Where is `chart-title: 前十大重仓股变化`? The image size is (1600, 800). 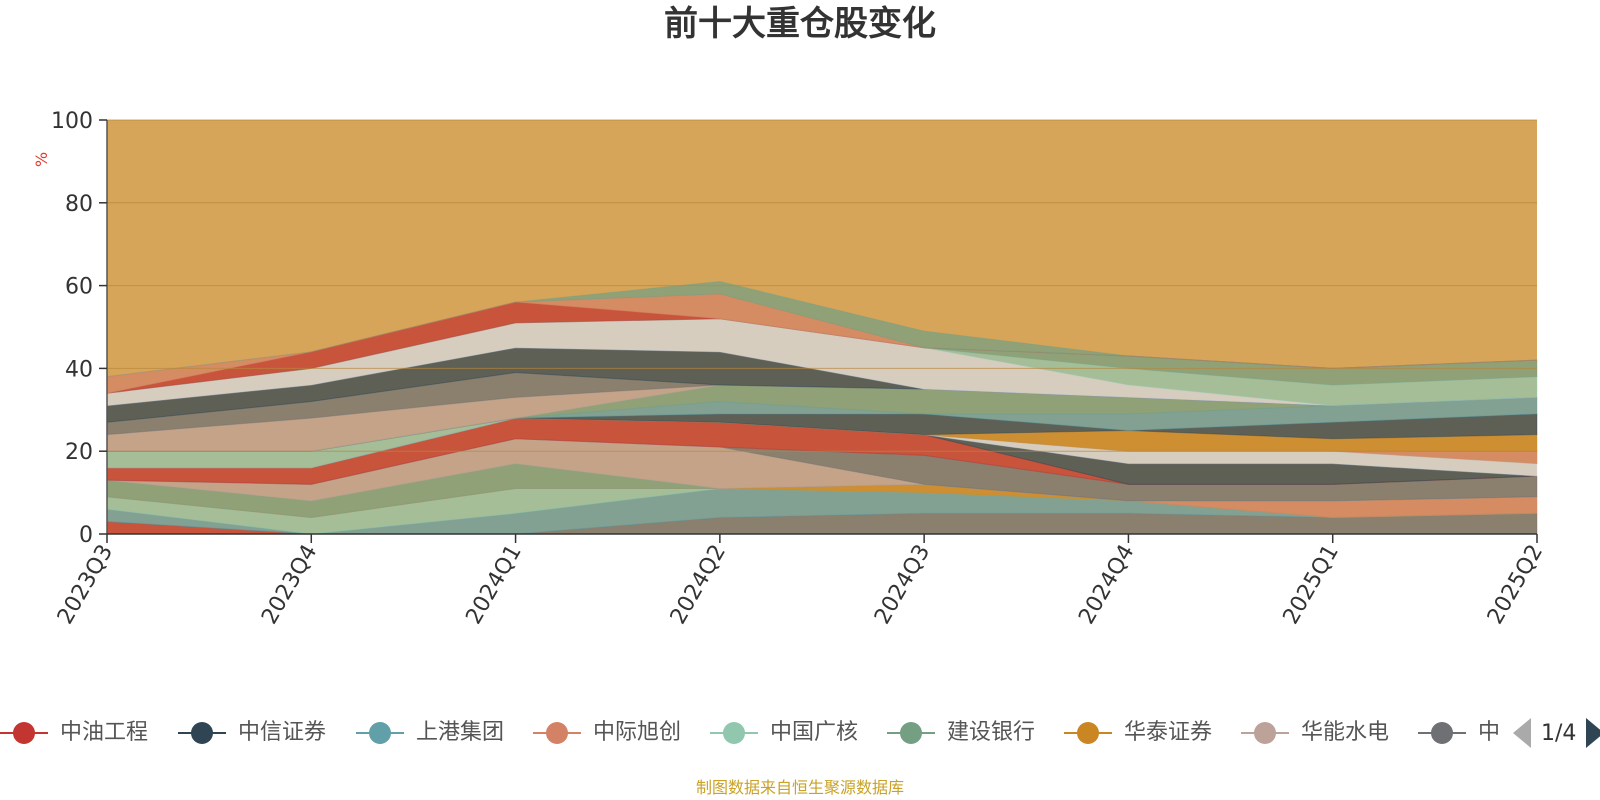
chart-title: 前十大重仓股变化 is located at coordinates (800, 24).